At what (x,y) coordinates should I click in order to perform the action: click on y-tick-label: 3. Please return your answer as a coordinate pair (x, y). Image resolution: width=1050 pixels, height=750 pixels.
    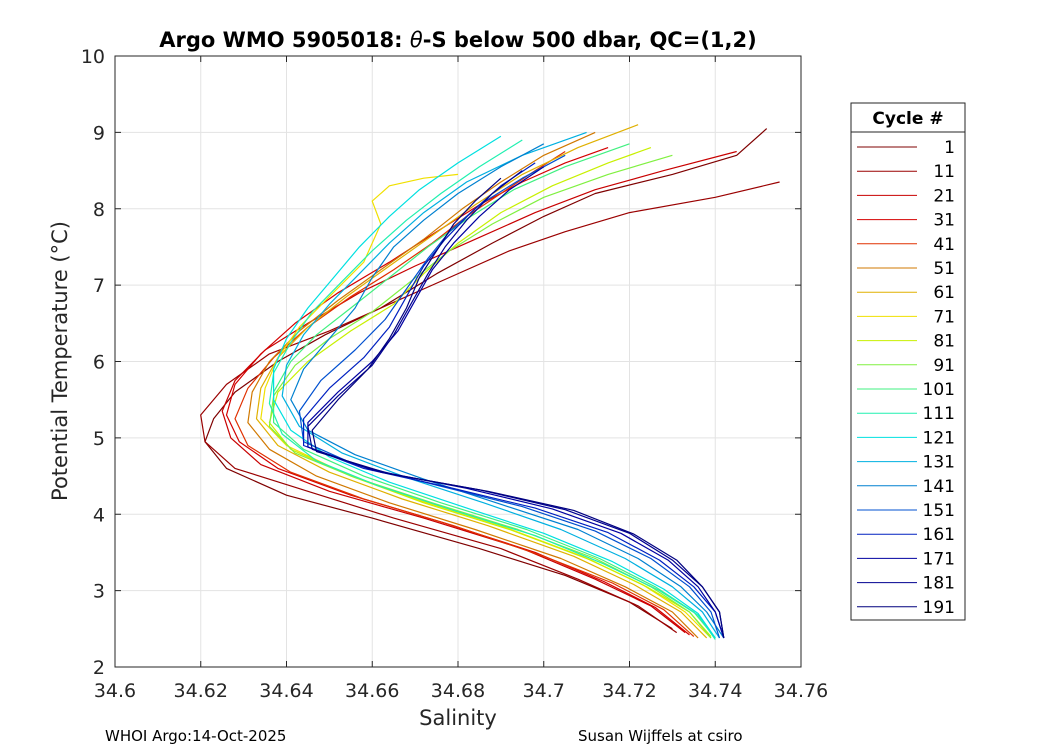
    Looking at the image, I should click on (99, 592).